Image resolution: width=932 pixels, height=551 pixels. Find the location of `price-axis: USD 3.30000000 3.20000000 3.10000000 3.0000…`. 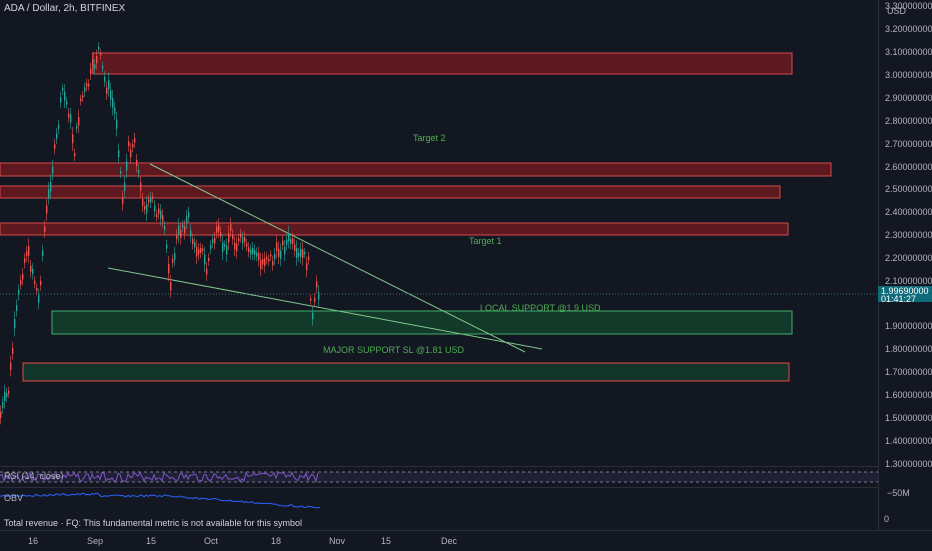

price-axis: USD 3.30000000 3.20000000 3.10000000 3.0000… is located at coordinates (905, 265).